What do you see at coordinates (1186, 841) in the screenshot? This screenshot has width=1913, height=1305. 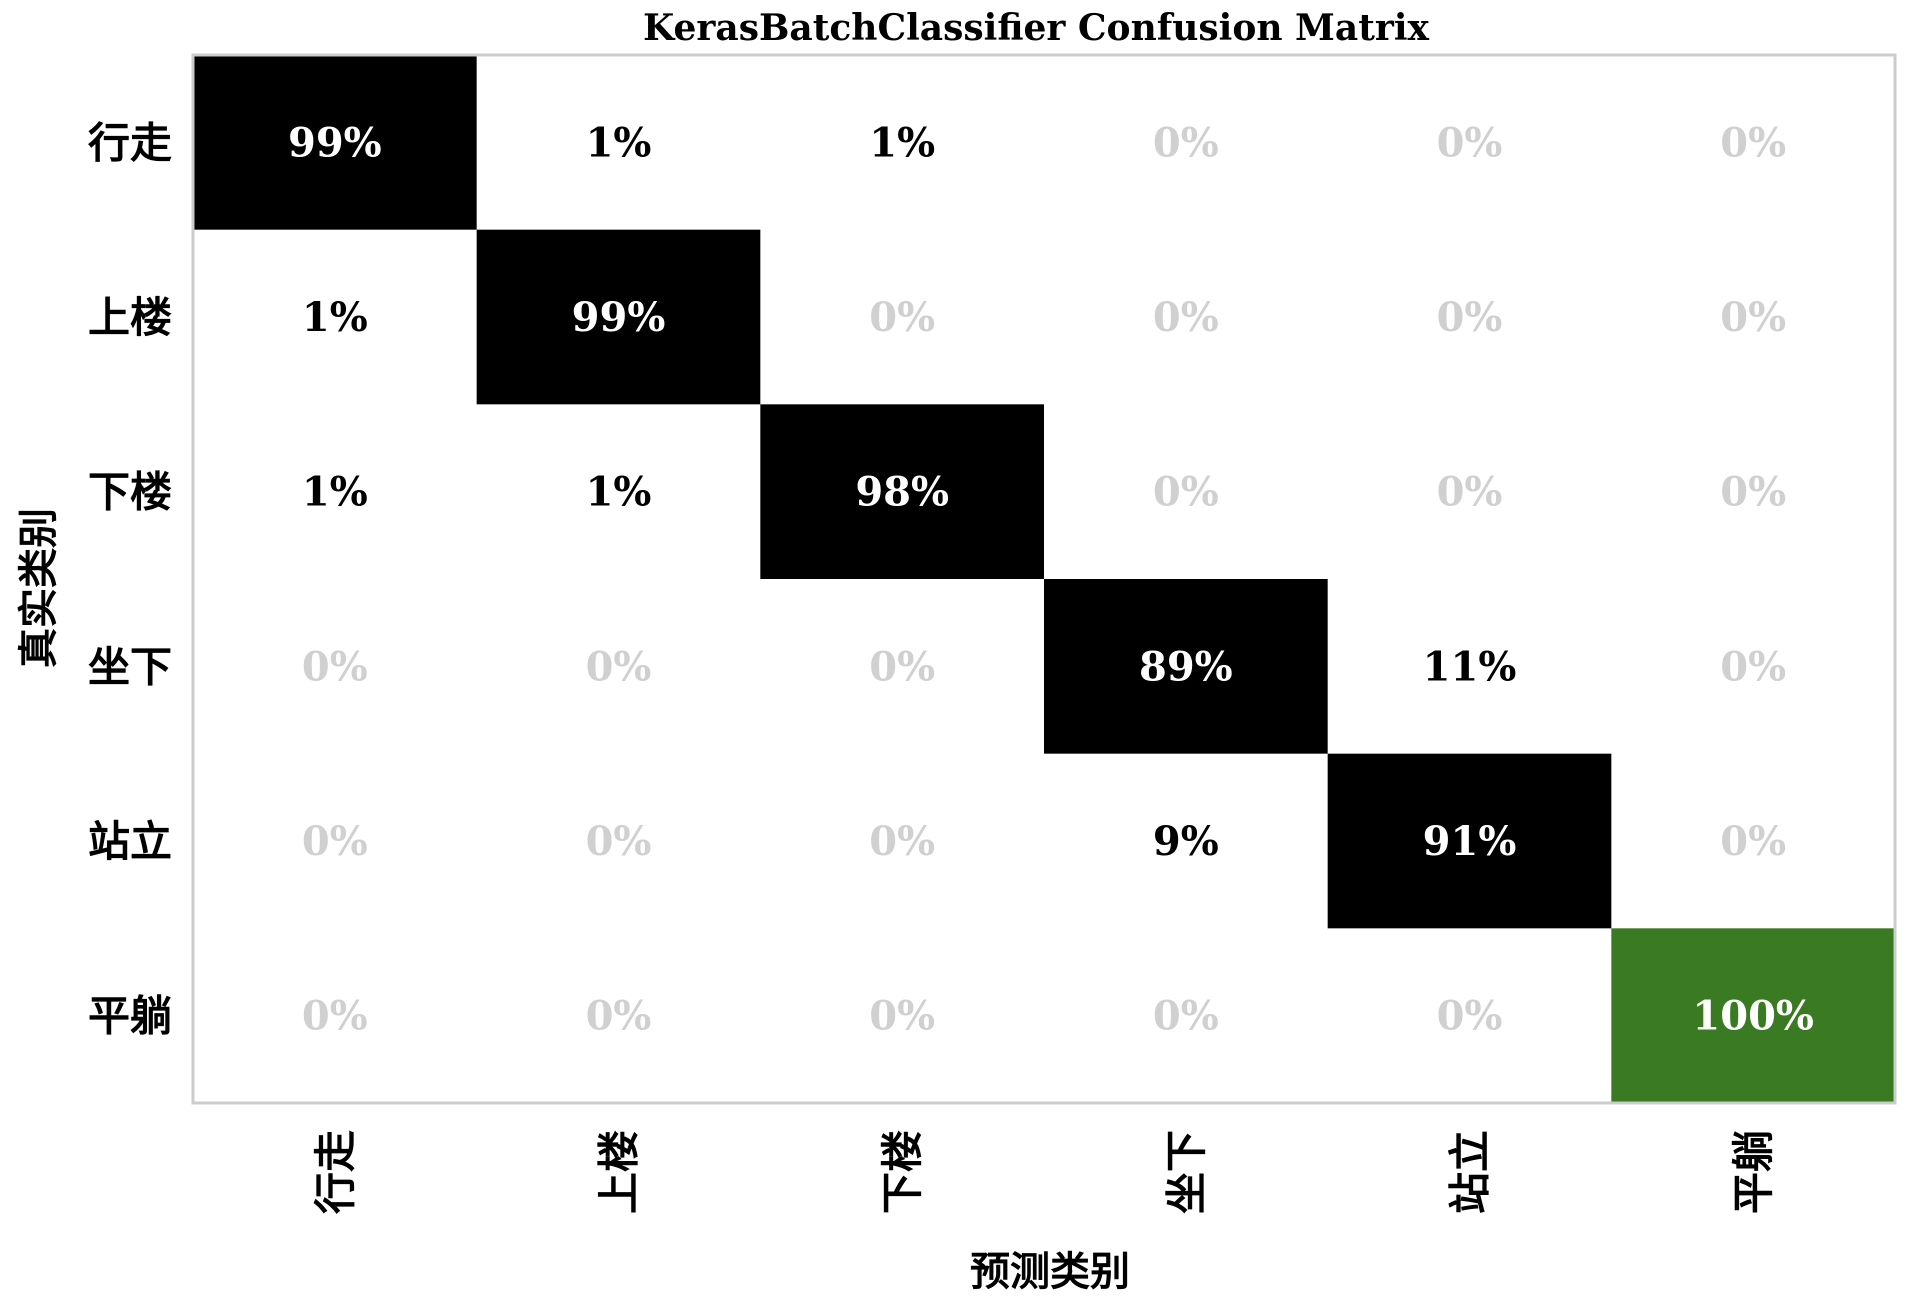 I see `cell-value-label: 9%` at bounding box center [1186, 841].